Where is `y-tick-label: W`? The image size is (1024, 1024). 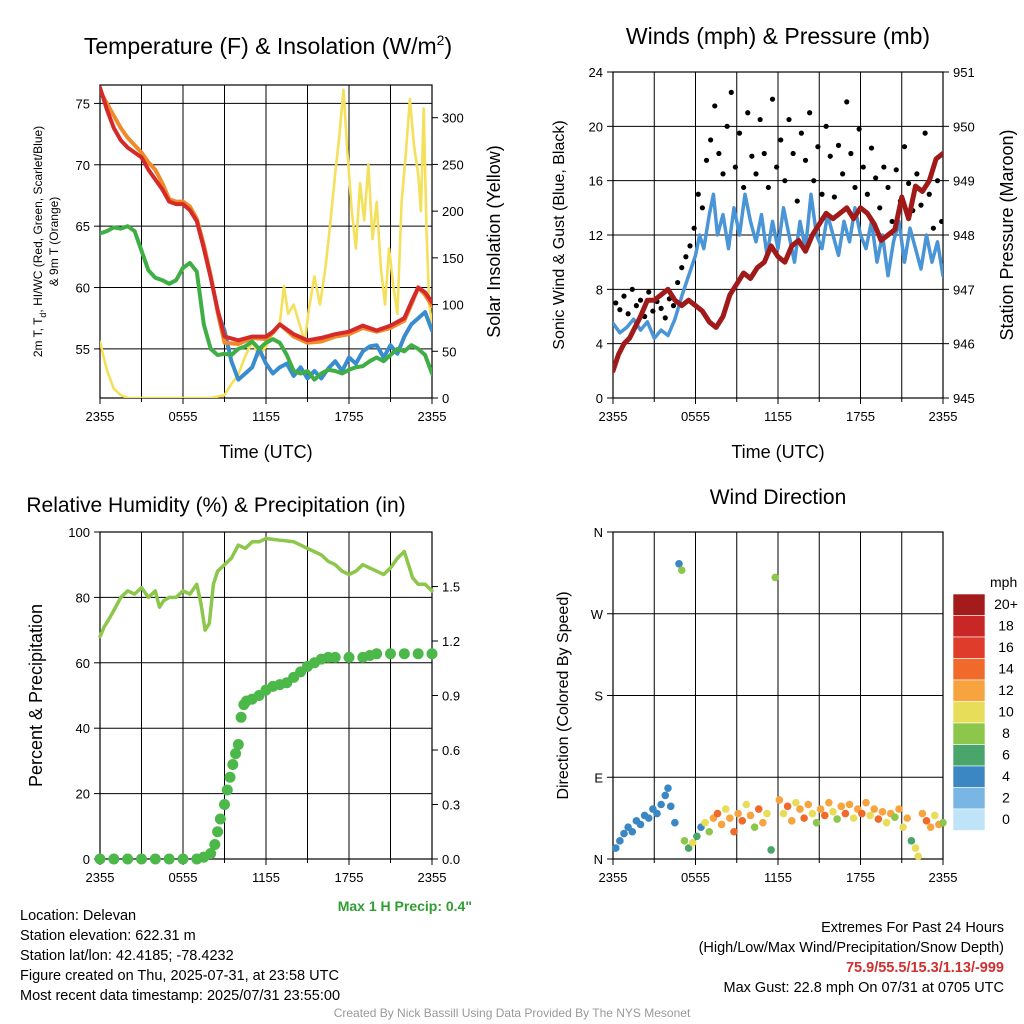 y-tick-label: W is located at coordinates (597, 614).